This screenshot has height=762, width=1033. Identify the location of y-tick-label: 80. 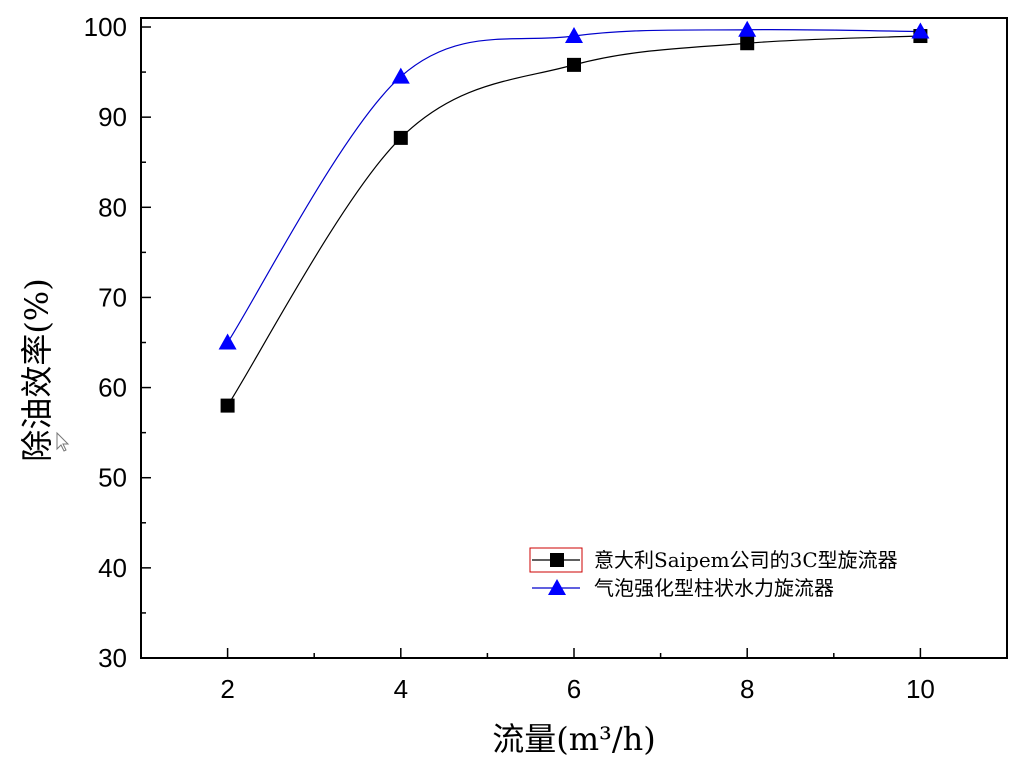
(112, 207).